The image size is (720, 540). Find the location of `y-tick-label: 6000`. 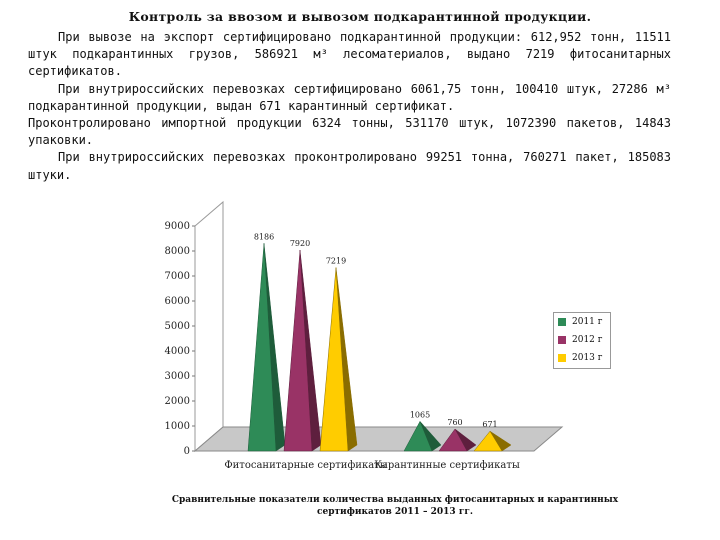

y-tick-label: 6000 is located at coordinates (177, 301).